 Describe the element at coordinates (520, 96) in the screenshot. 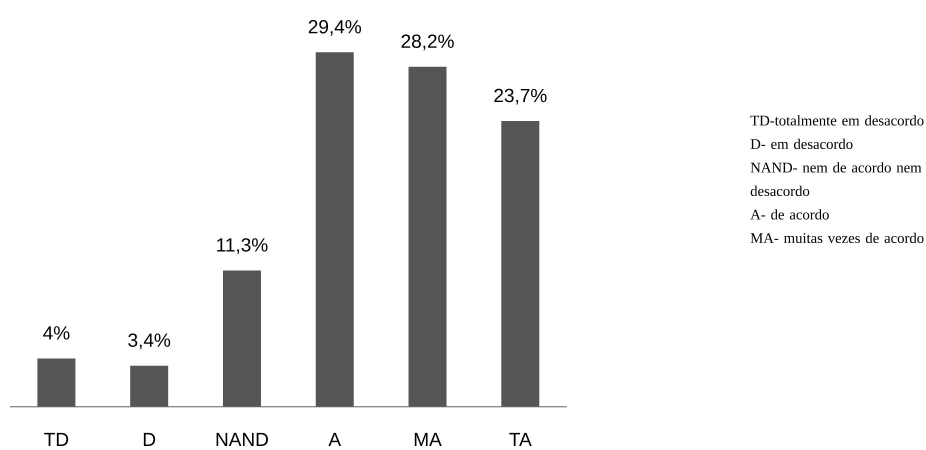

I see `data-label: 23,7%` at that location.